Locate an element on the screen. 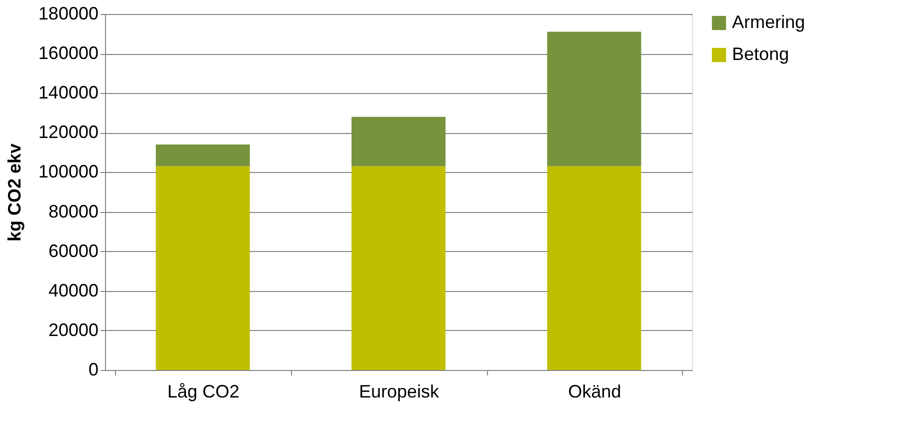 This screenshot has height=423, width=917. x-tick-label: Europeisk is located at coordinates (399, 392).